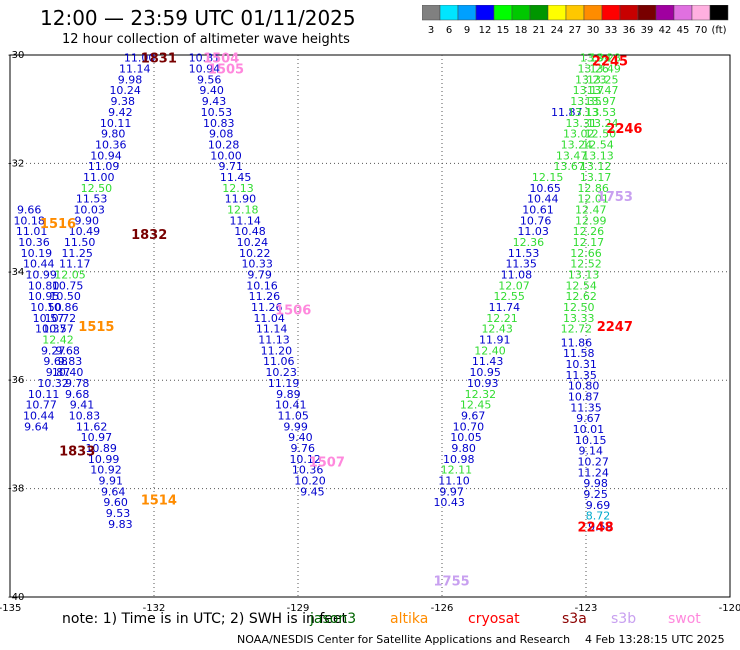 The image size is (740, 650). Describe the element at coordinates (603, 79) in the screenshot. I see `wave-height-point: 13.25` at that location.